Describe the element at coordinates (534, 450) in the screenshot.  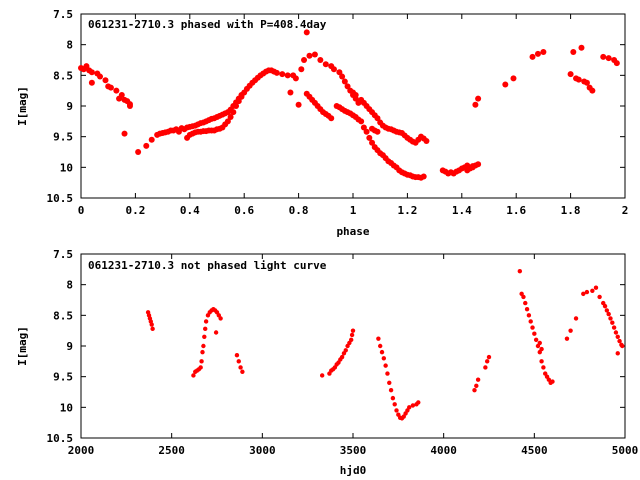
I see `x-tick-label: 4500` at that location.